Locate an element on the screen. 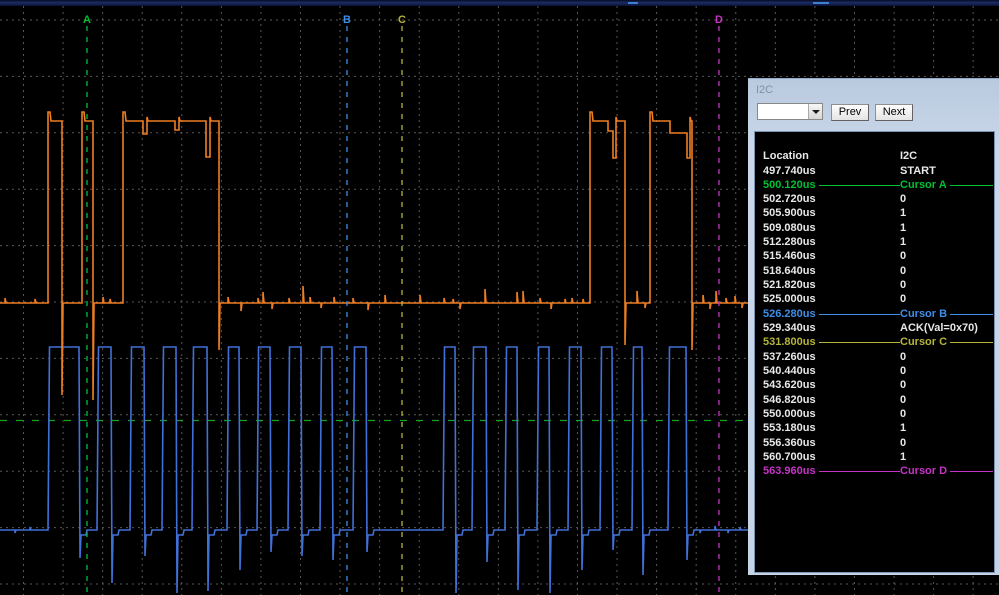  decode-row: 550.000us 0 is located at coordinates (874, 415).